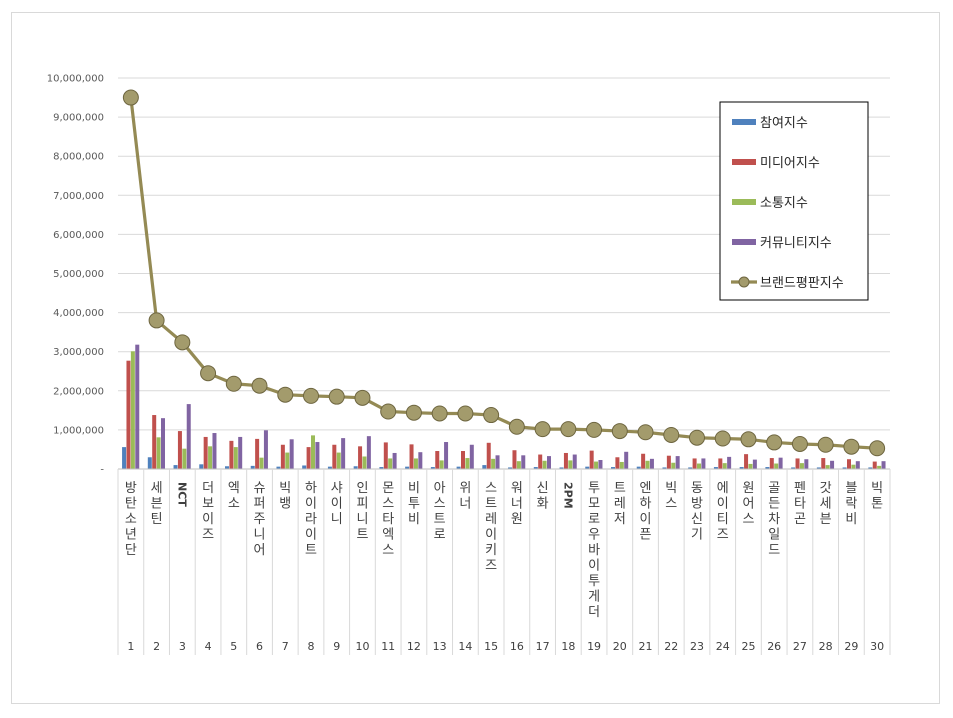  What do you see at coordinates (744, 162) in the screenshot?
I see `legend-swatch` at bounding box center [744, 162].